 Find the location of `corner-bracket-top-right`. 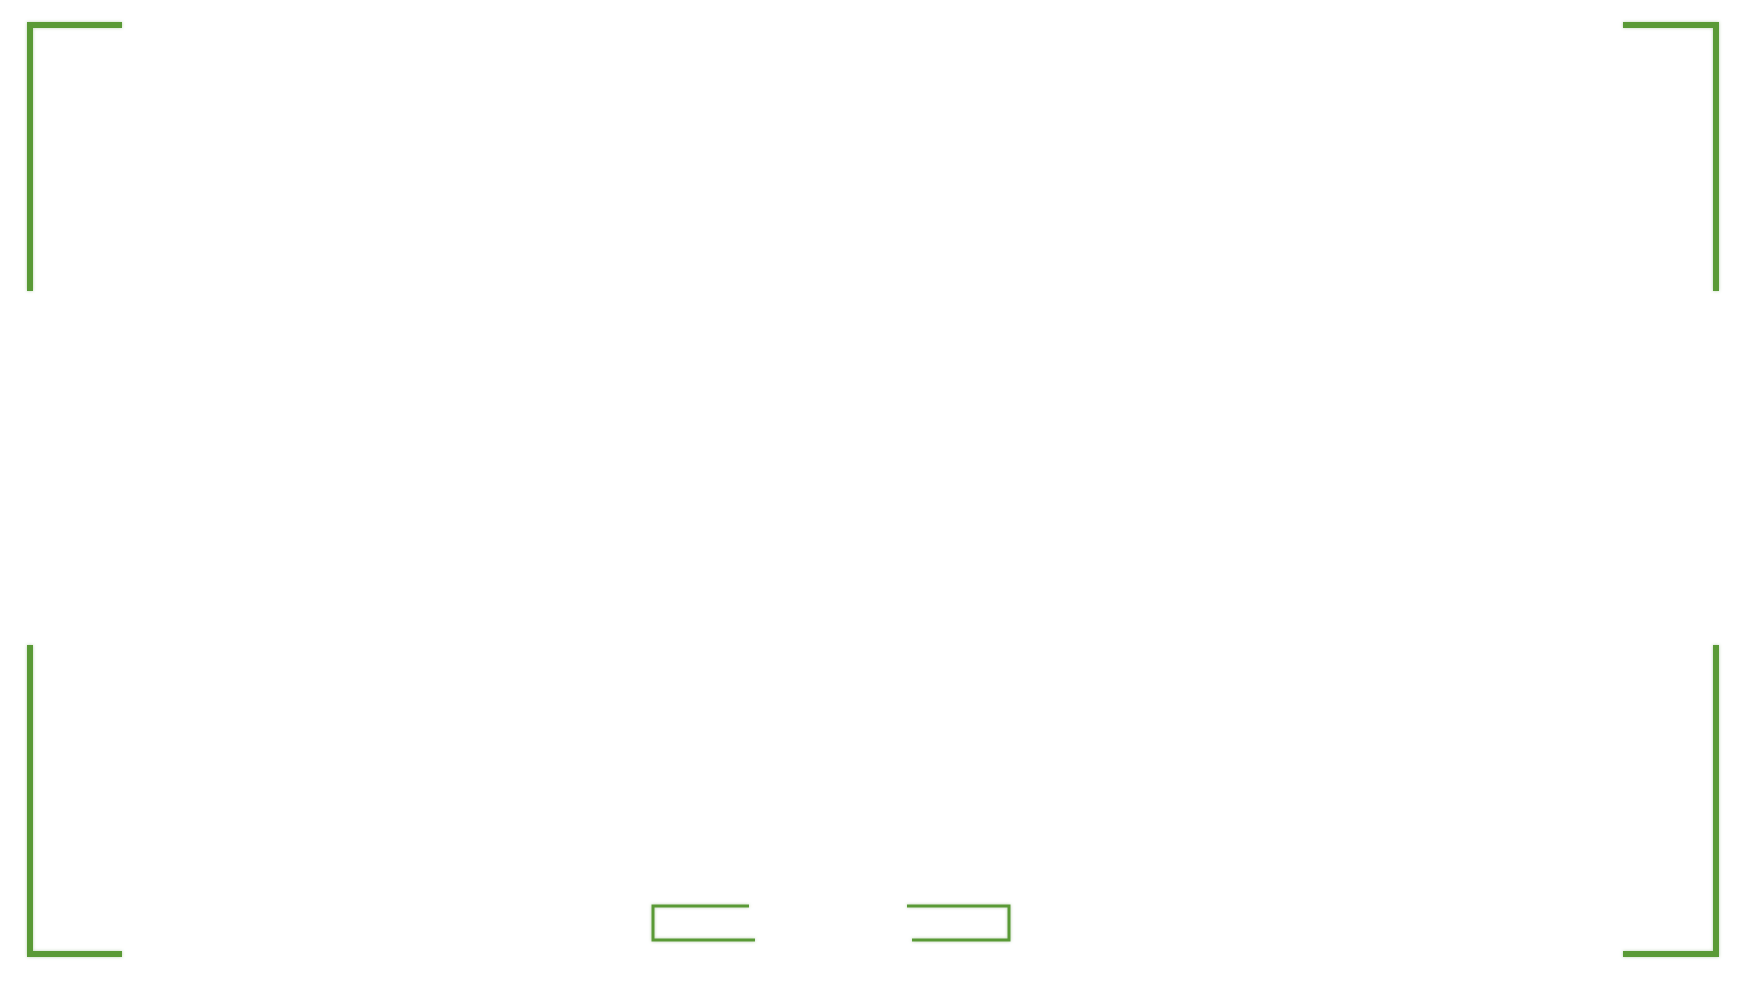

corner-bracket-top-right is located at coordinates (1671, 156).